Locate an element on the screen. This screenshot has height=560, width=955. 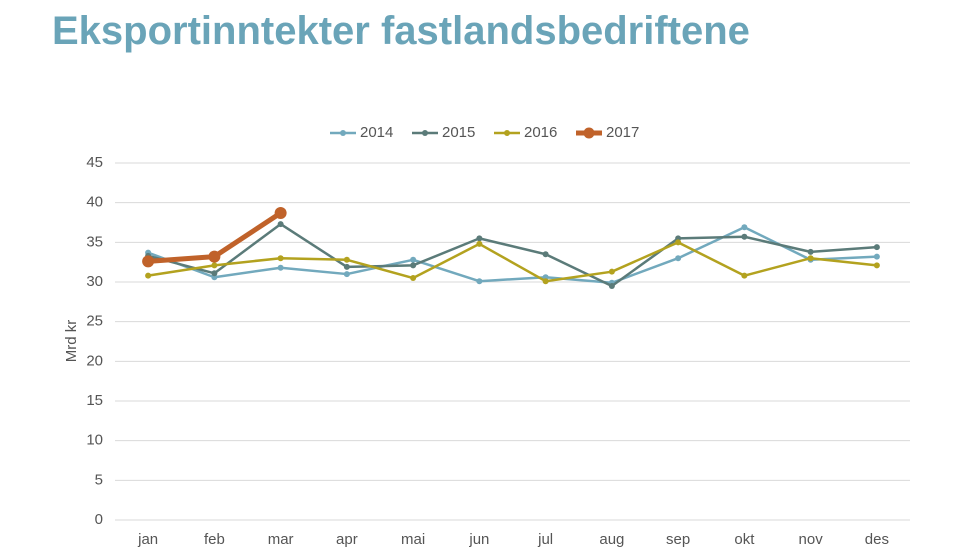
y-tick-label: 0 is located at coordinates (99, 519).